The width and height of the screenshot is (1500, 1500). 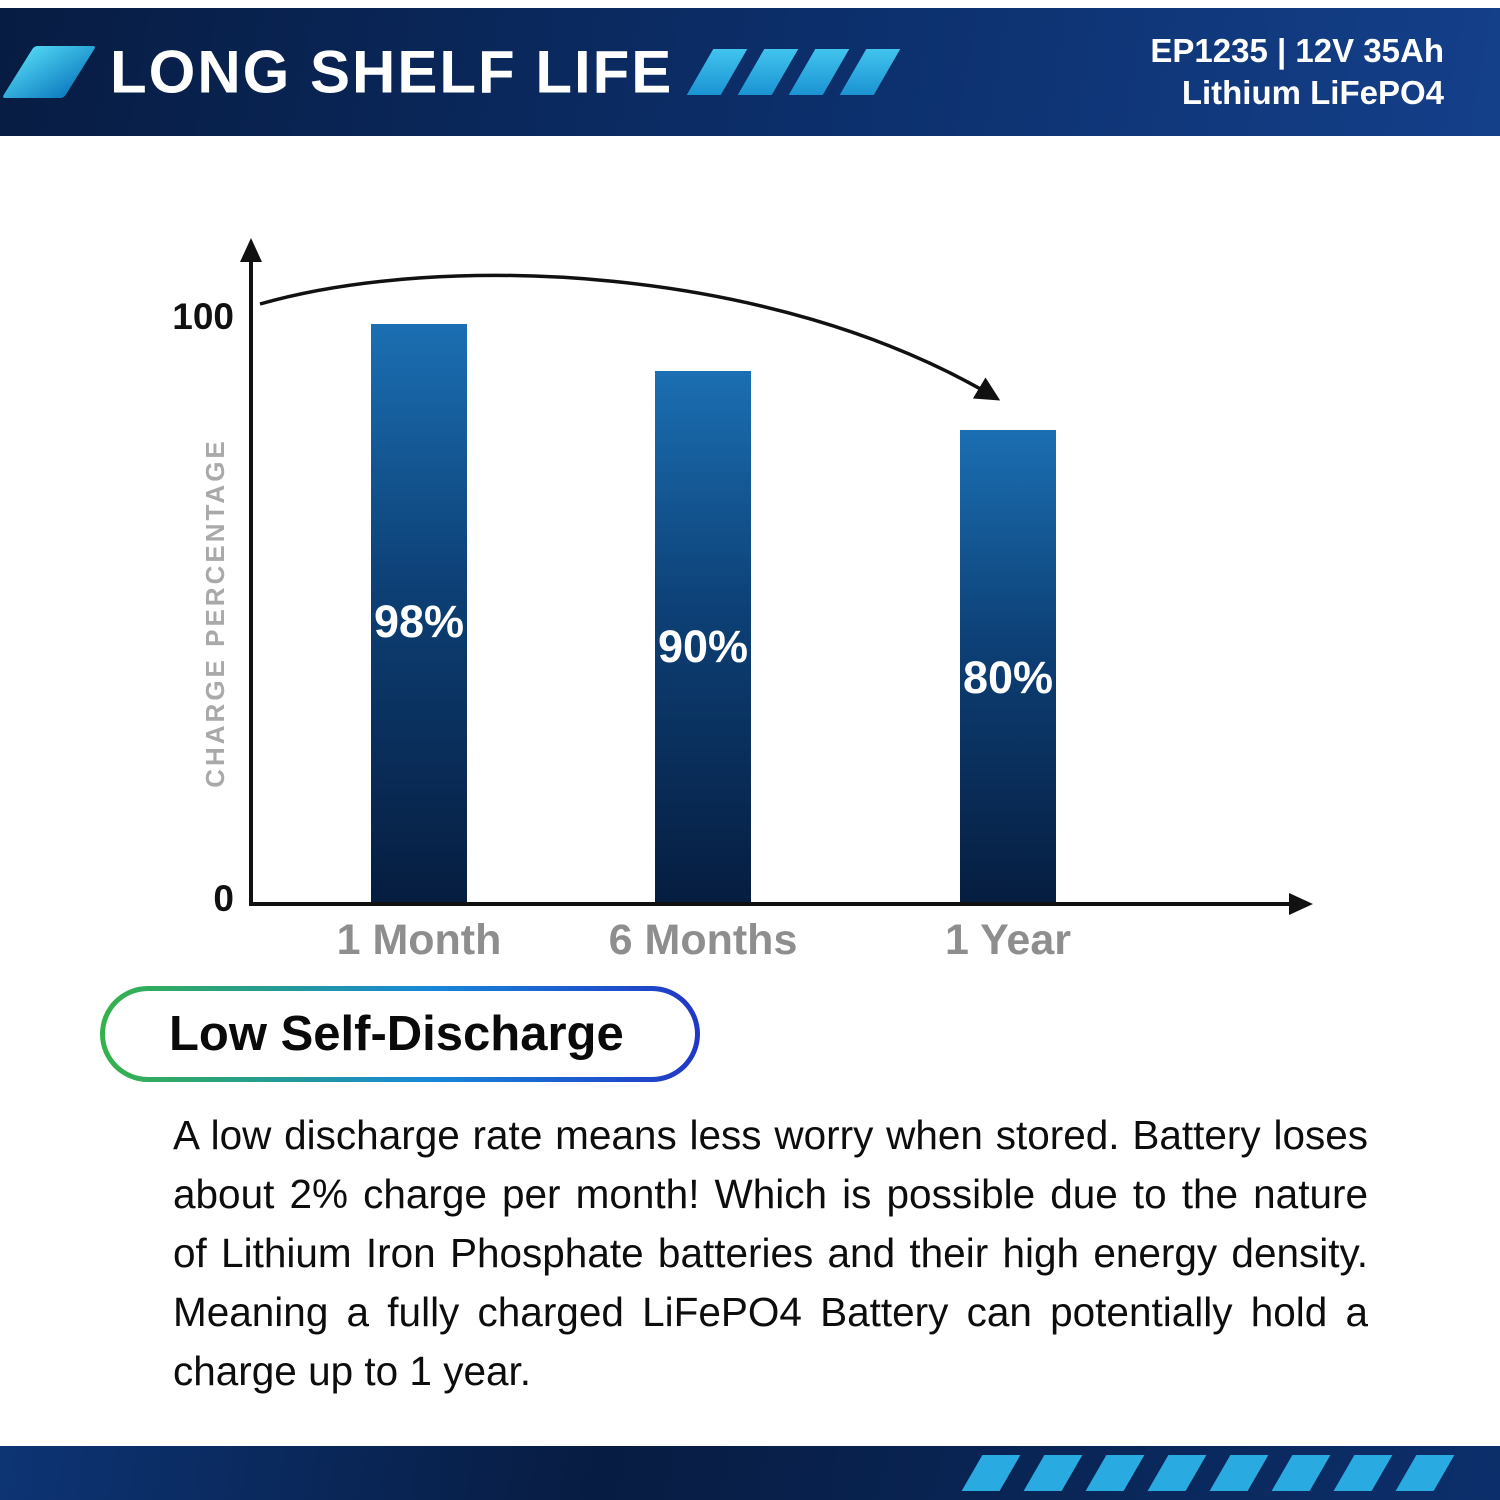 I want to click on y-axis-arrow-icon, so click(x=251, y=250).